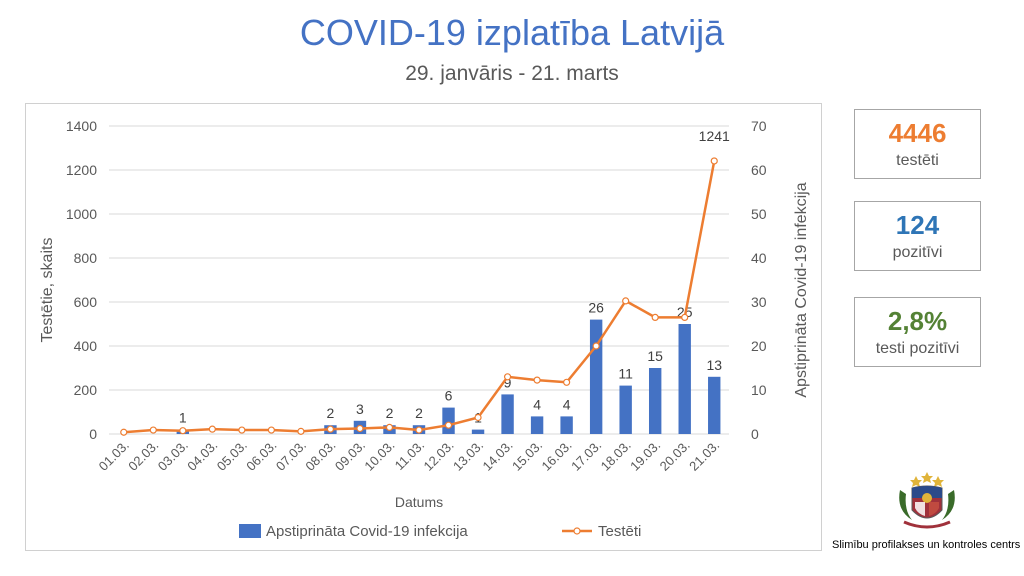 Image resolution: width=1024 pixels, height=576 pixels. I want to click on bar-data-label: 6, so click(449, 396).